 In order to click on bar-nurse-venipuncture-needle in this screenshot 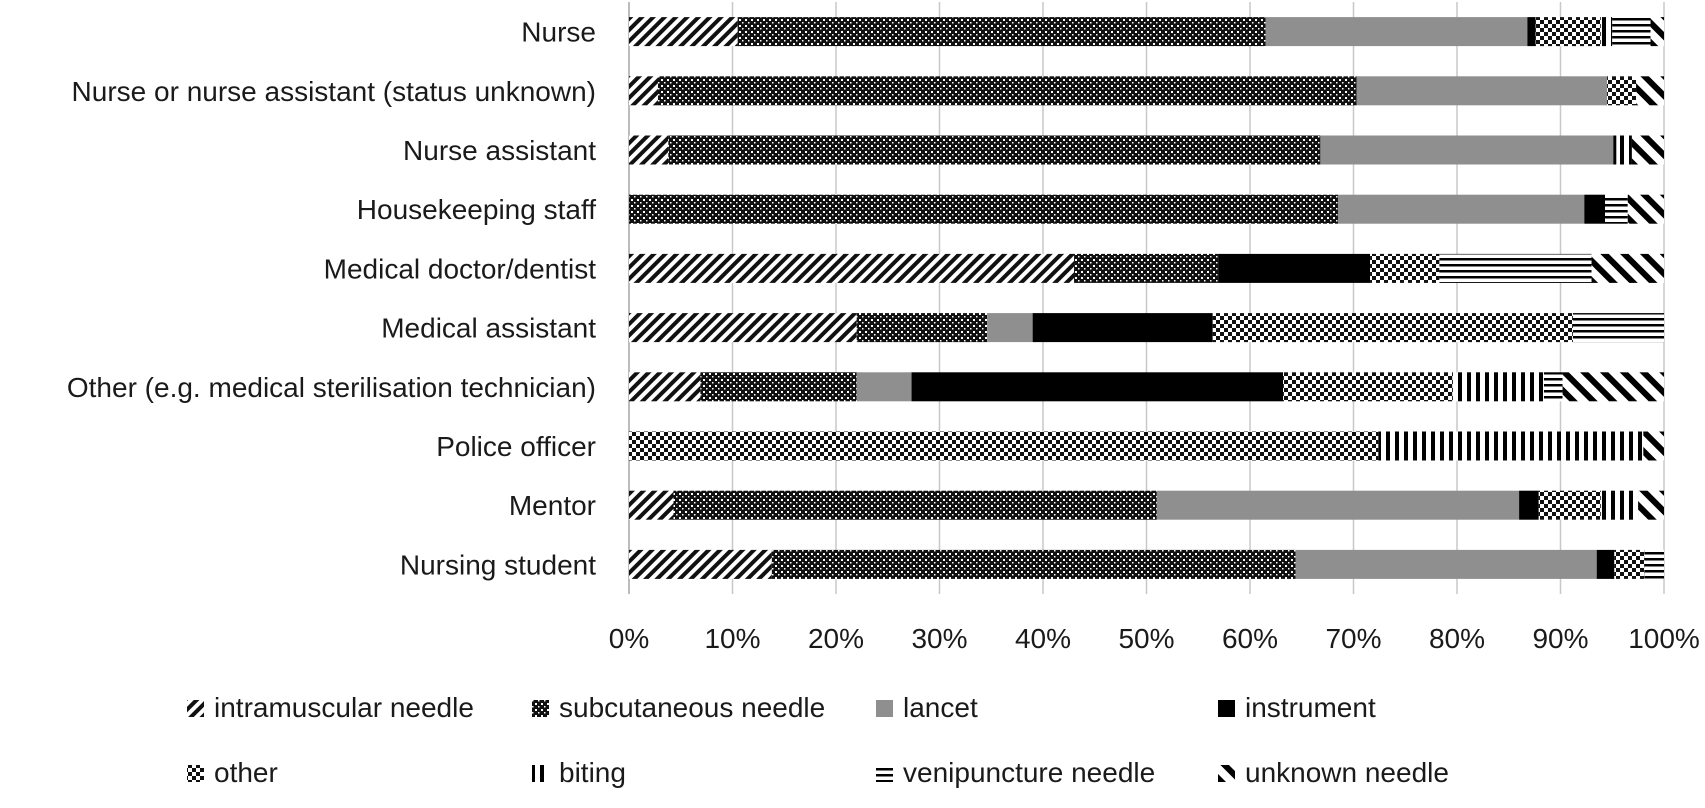, I will do `click(1631, 32)`.